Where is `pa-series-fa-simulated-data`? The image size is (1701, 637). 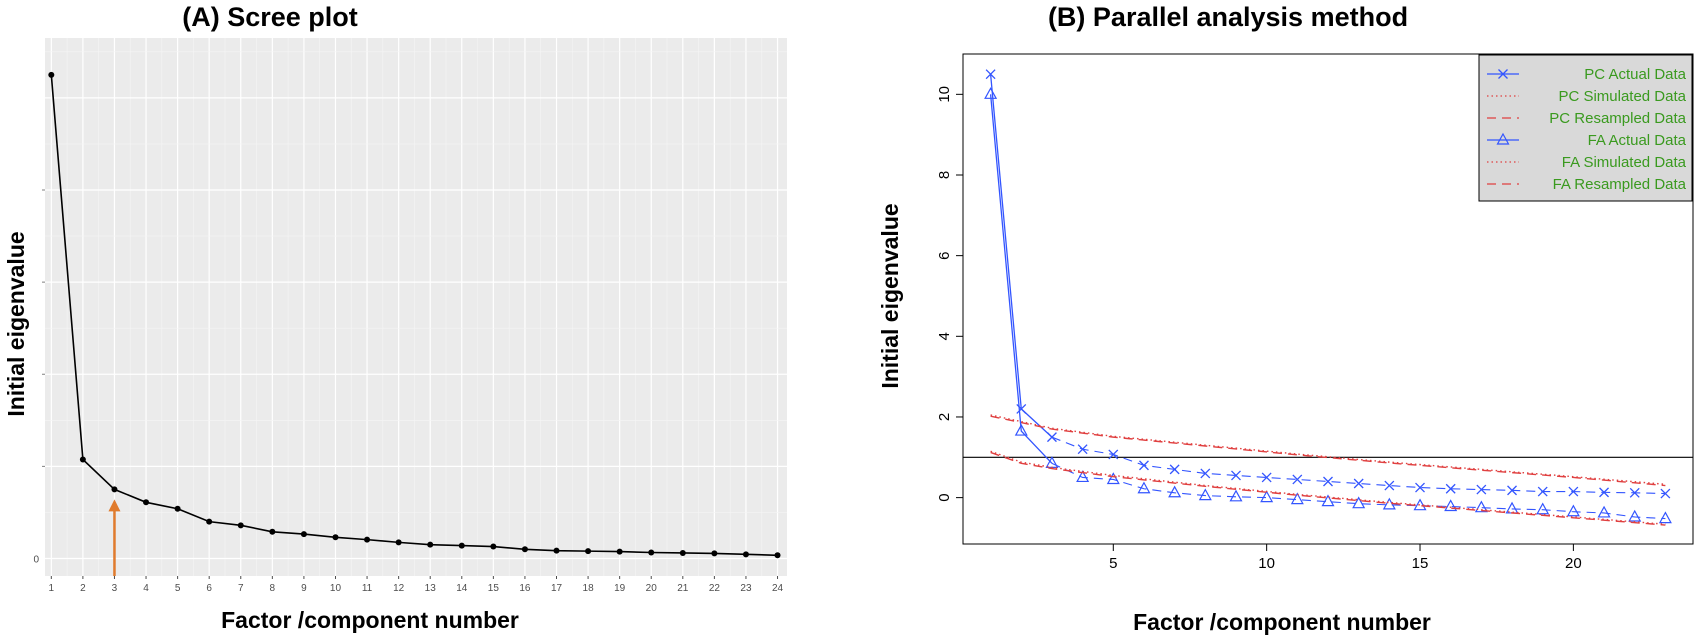
pa-series-fa-simulated-data is located at coordinates (1328, 487).